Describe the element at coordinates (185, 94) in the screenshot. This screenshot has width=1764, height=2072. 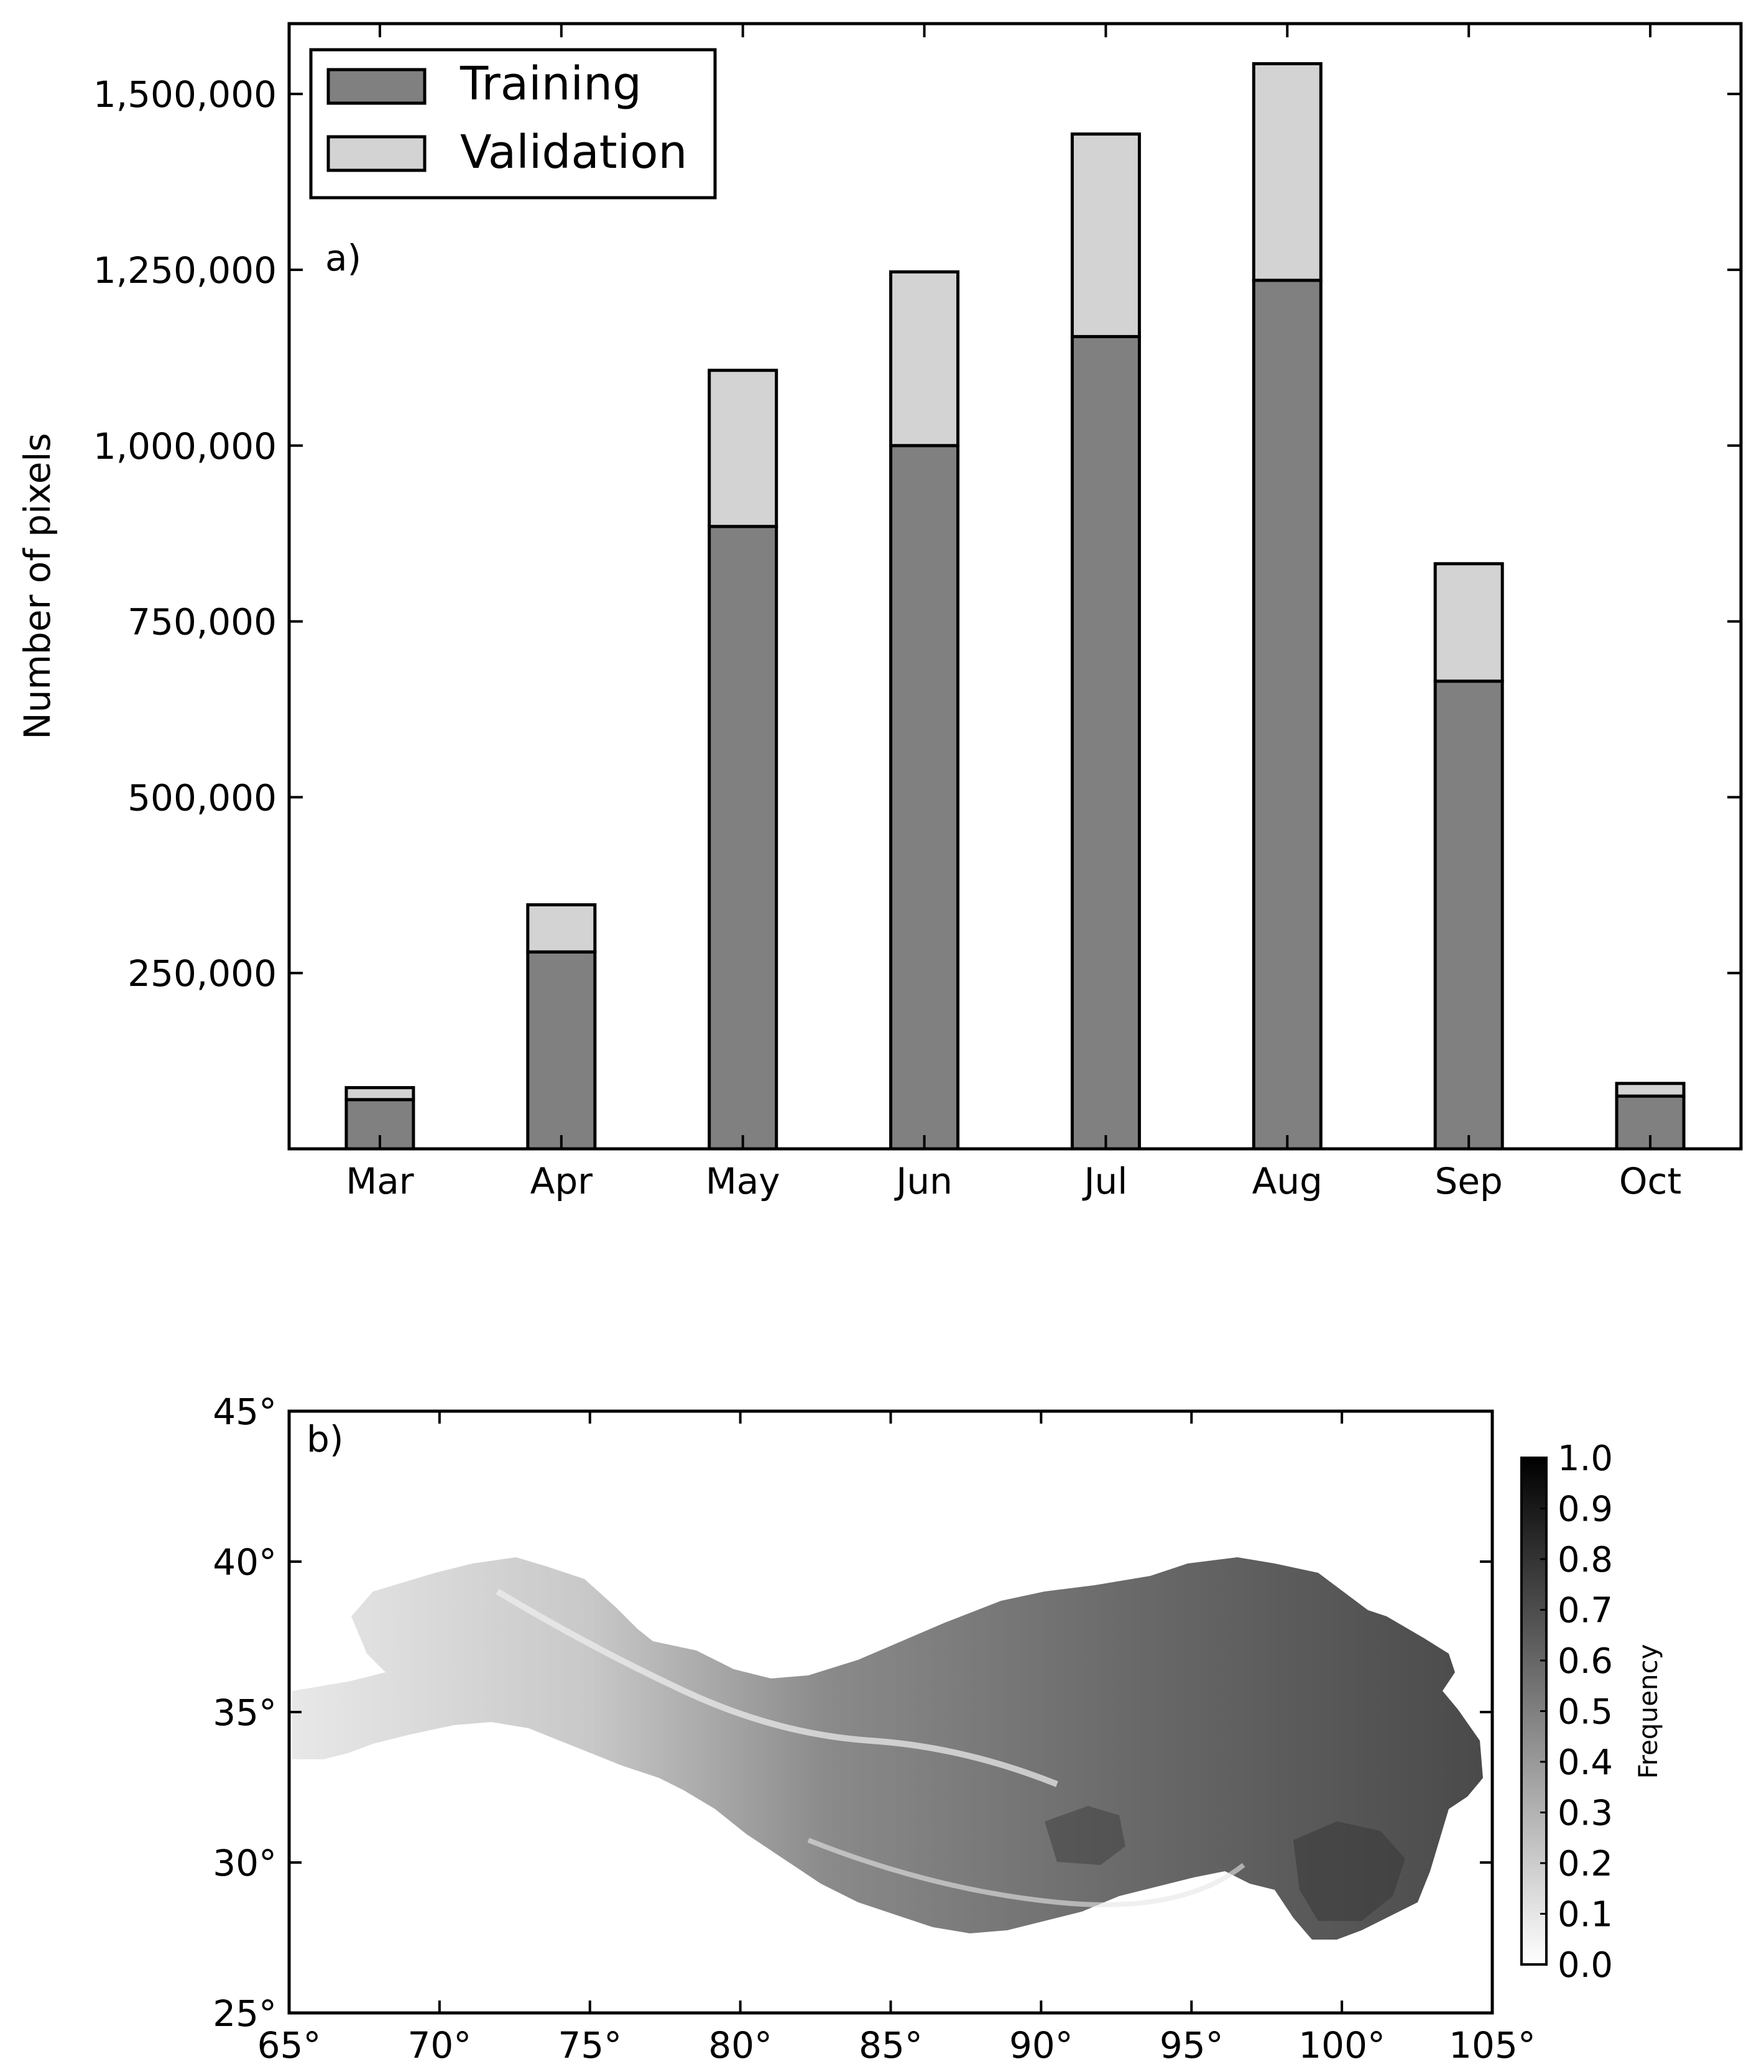
I see `y-tick-label: 1,500,000` at that location.